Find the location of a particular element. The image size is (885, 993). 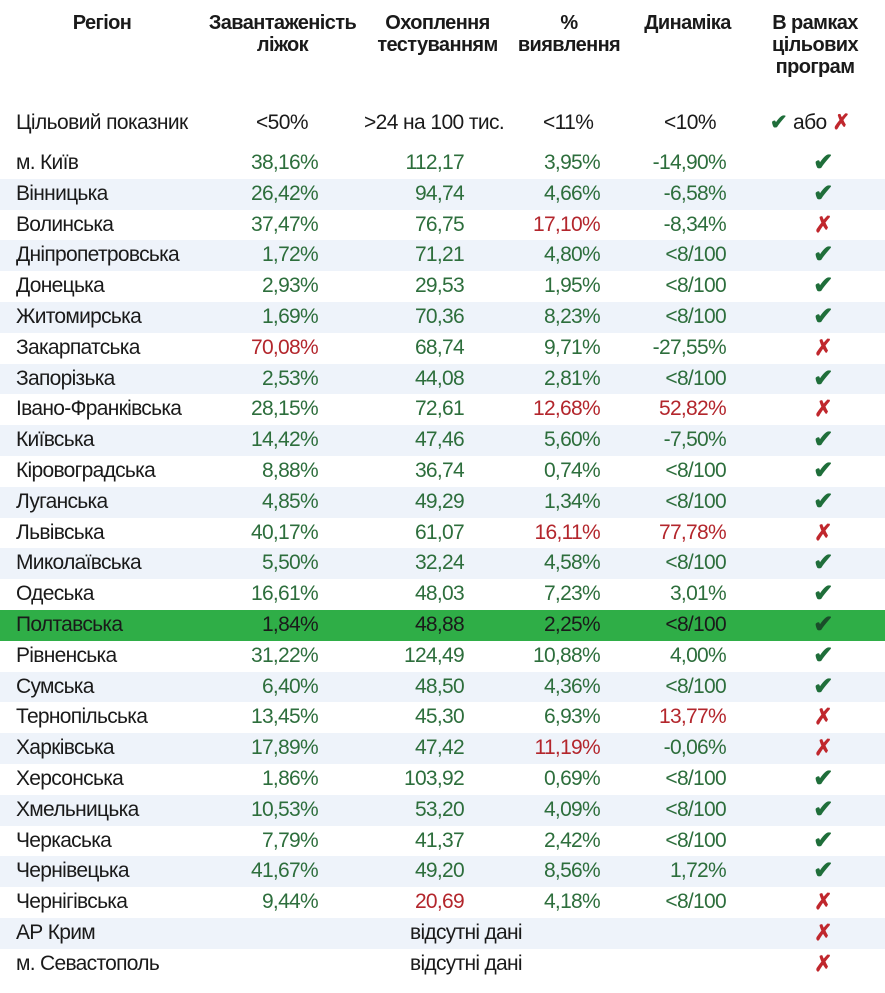

region-name: Вінницька is located at coordinates (62, 193).